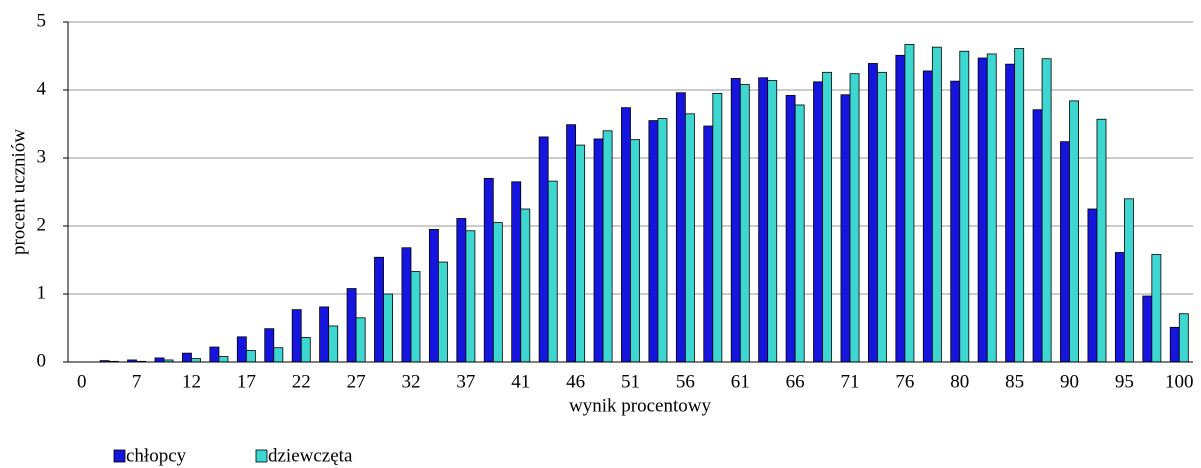 The width and height of the screenshot is (1201, 468). Describe the element at coordinates (42, 292) in the screenshot. I see `y-tick-label: 1` at that location.